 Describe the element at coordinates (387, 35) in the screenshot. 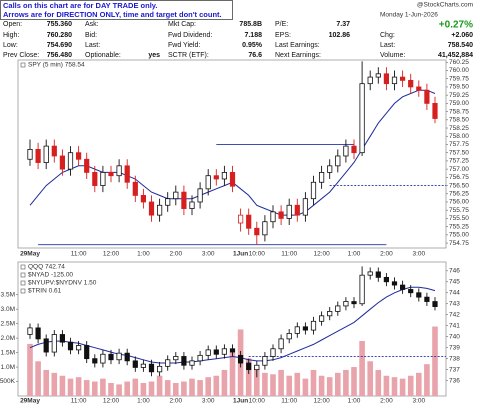

I see `quote-label: Chg:` at that location.